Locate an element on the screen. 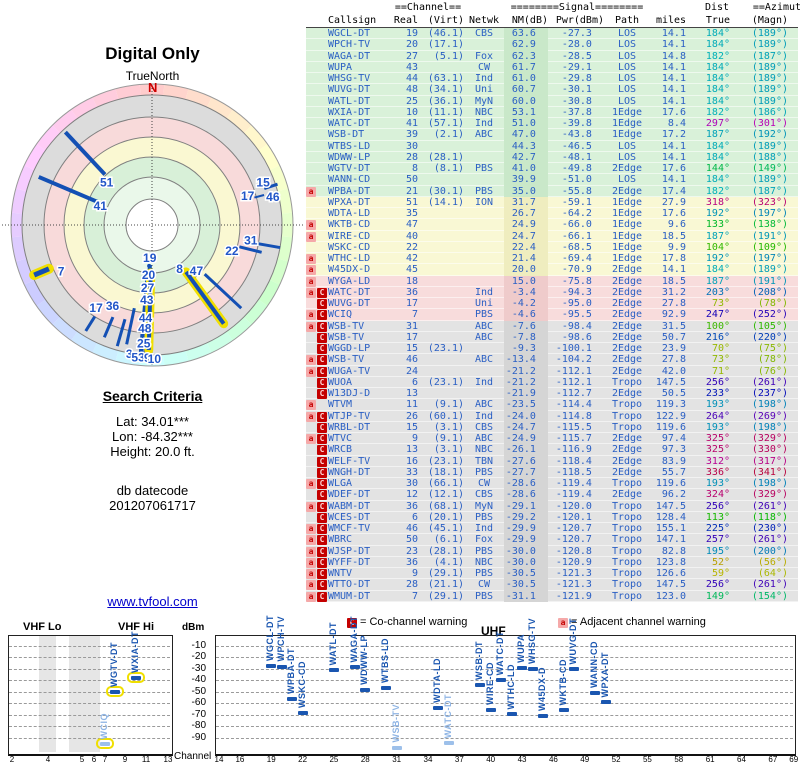 The height and width of the screenshot is (768, 800). cell-azimuth-true: 184° is located at coordinates (717, 90).